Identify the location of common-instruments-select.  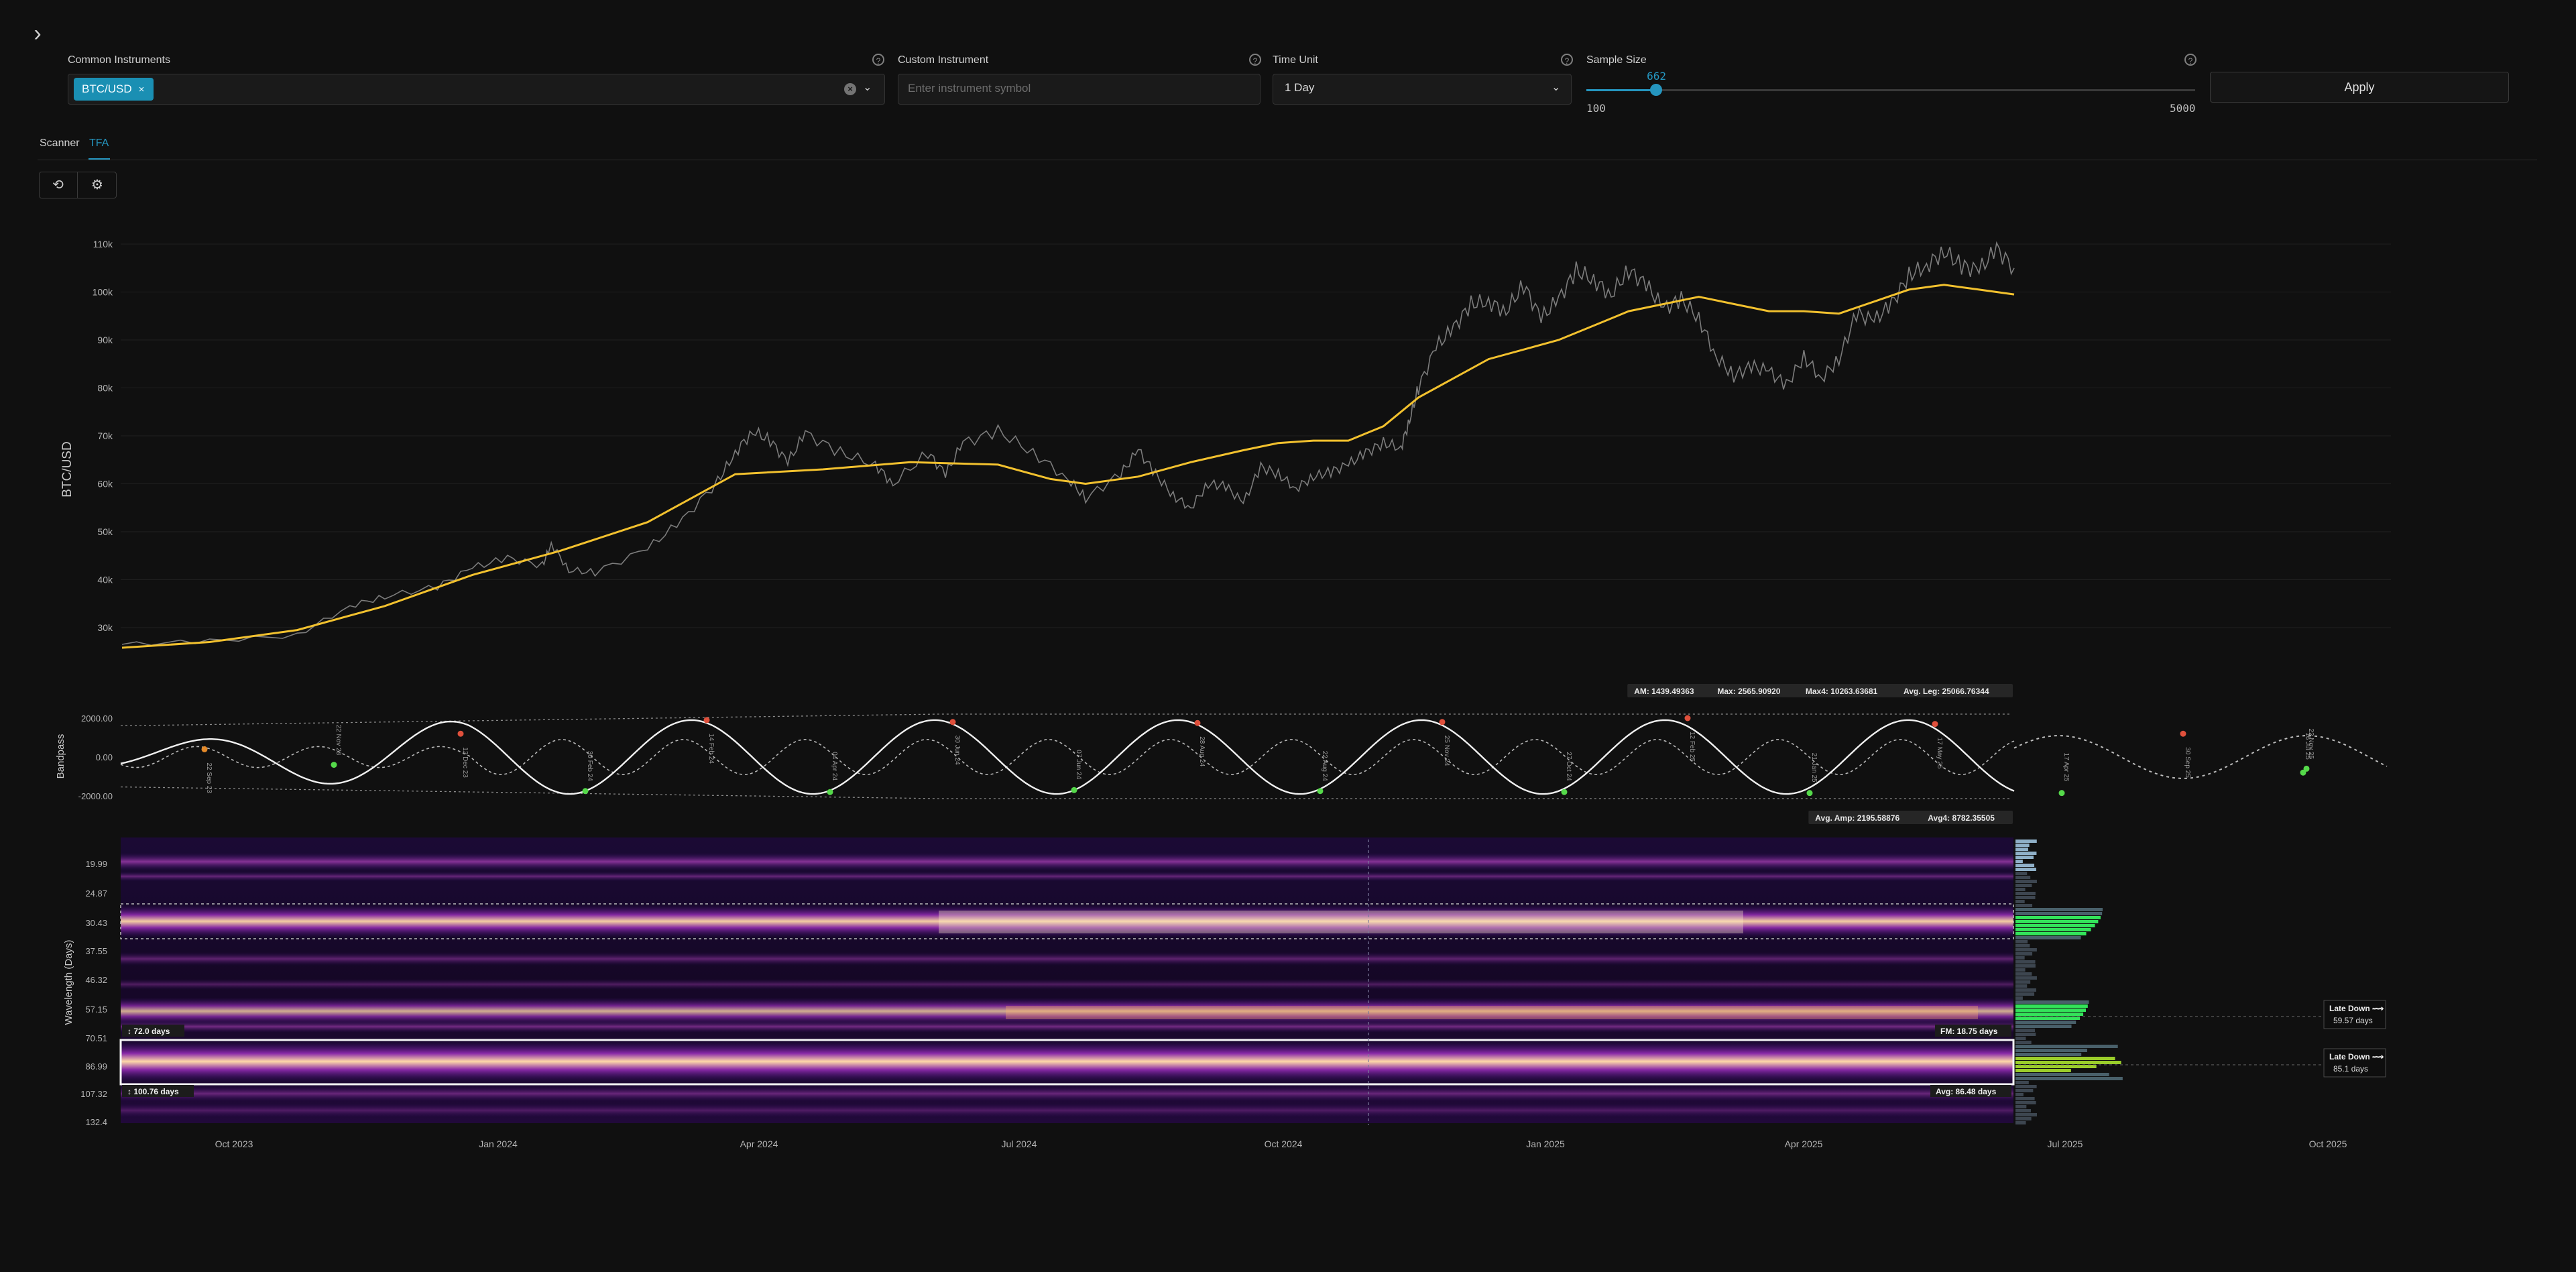
(476, 89).